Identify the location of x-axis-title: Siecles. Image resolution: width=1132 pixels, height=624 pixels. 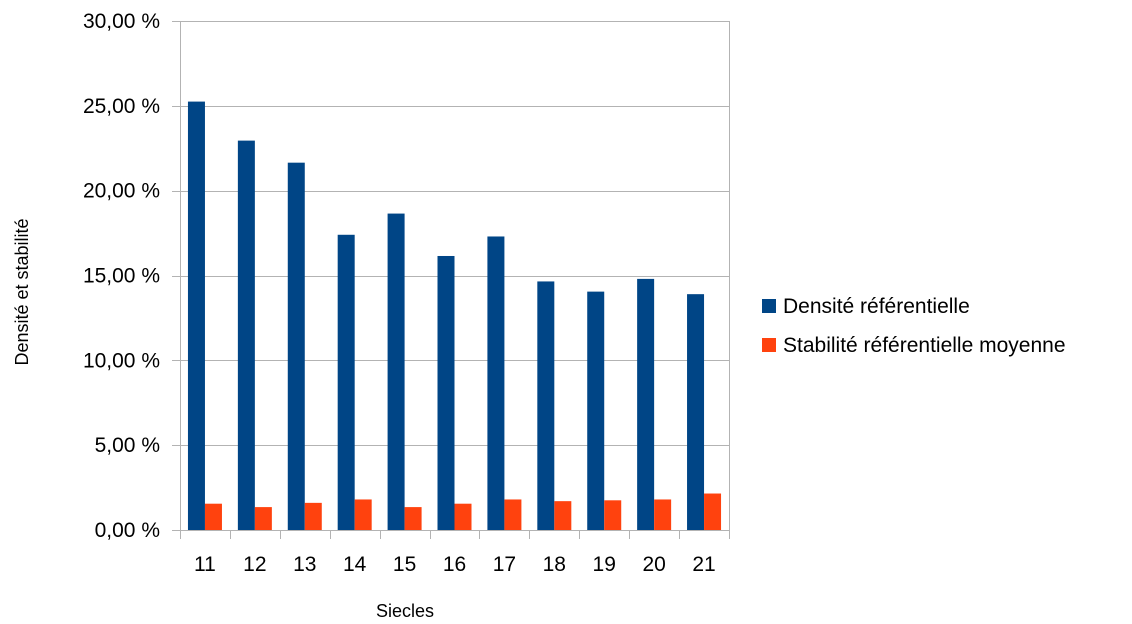
(405, 611).